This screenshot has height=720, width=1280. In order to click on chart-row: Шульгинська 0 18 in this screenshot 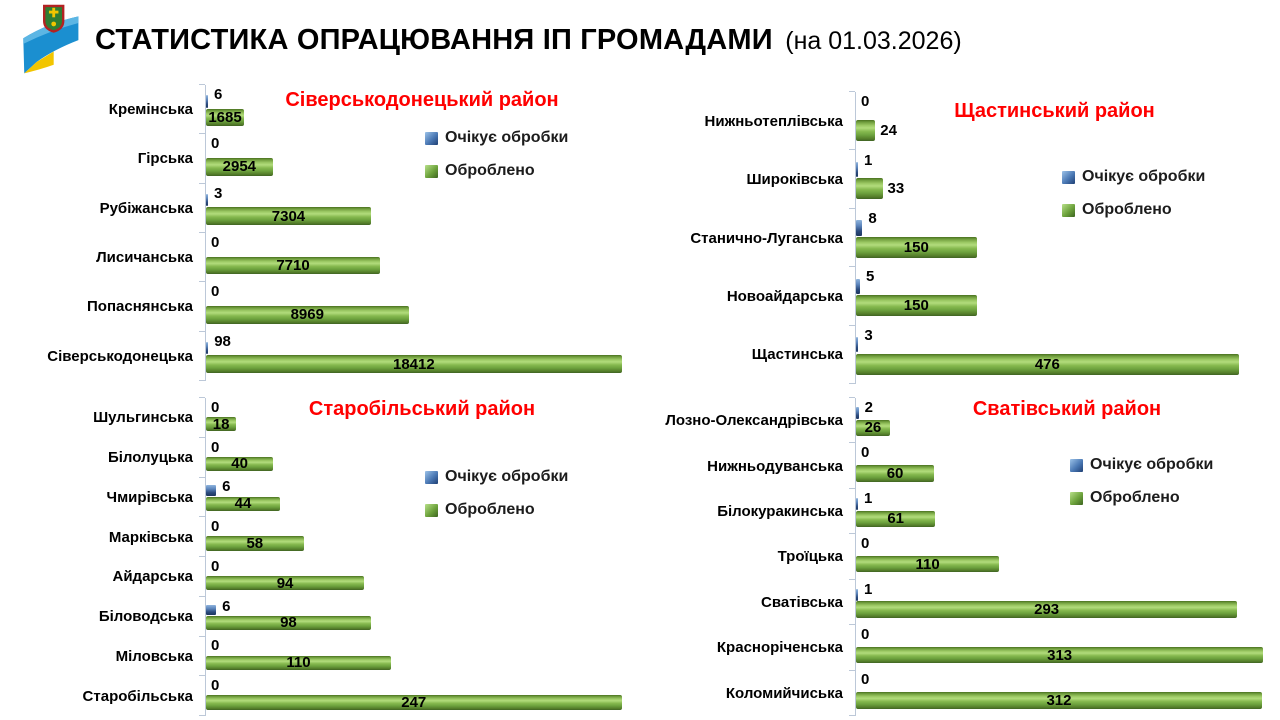, I will do `click(317, 417)`.